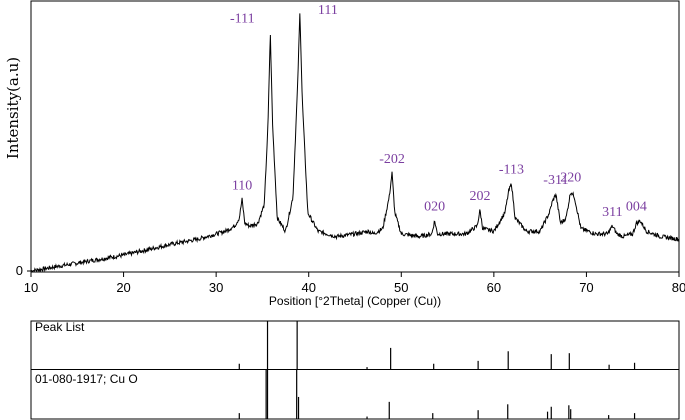 Image resolution: width=685 pixels, height=420 pixels. What do you see at coordinates (494, 287) in the screenshot?
I see `x-tick-label: 60` at bounding box center [494, 287].